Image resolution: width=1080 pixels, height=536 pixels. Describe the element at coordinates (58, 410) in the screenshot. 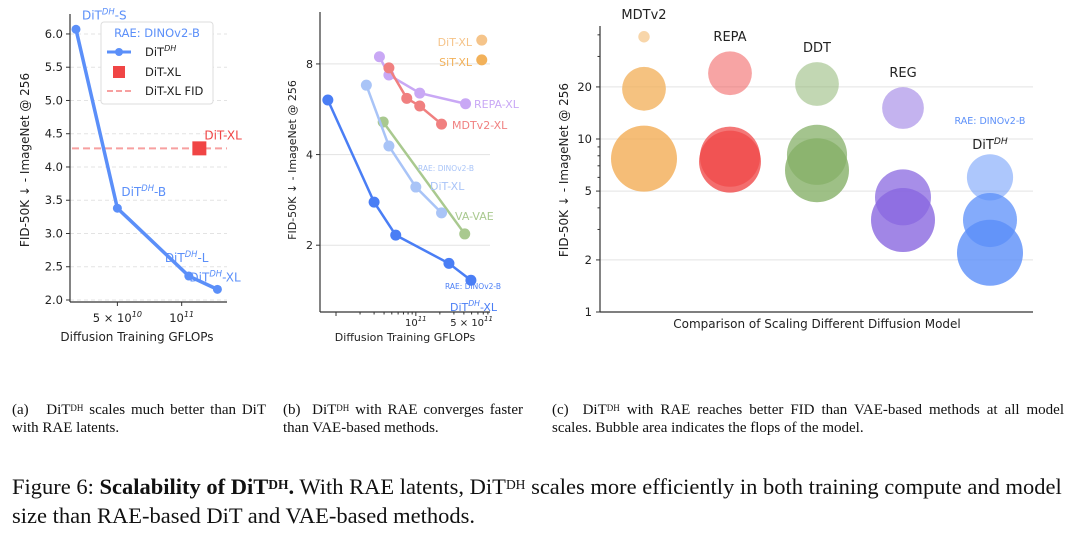

I see `caption-a-pre: DiT` at that location.